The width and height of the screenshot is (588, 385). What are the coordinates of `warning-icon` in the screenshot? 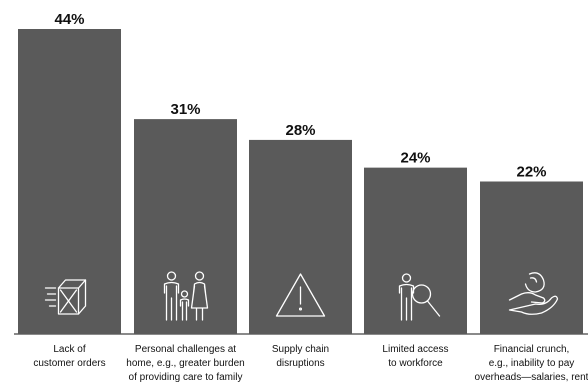 It's located at (300, 295).